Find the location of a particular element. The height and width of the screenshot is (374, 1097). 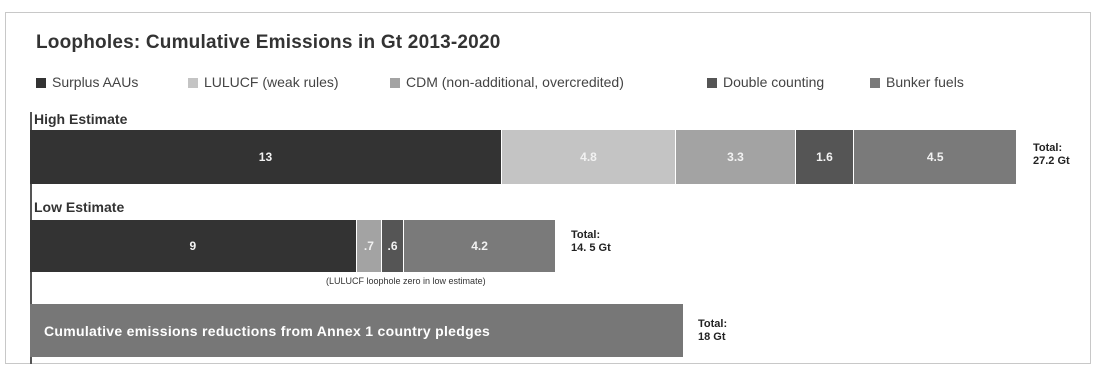

pledges-total: Total: 18 Gt is located at coordinates (712, 331).